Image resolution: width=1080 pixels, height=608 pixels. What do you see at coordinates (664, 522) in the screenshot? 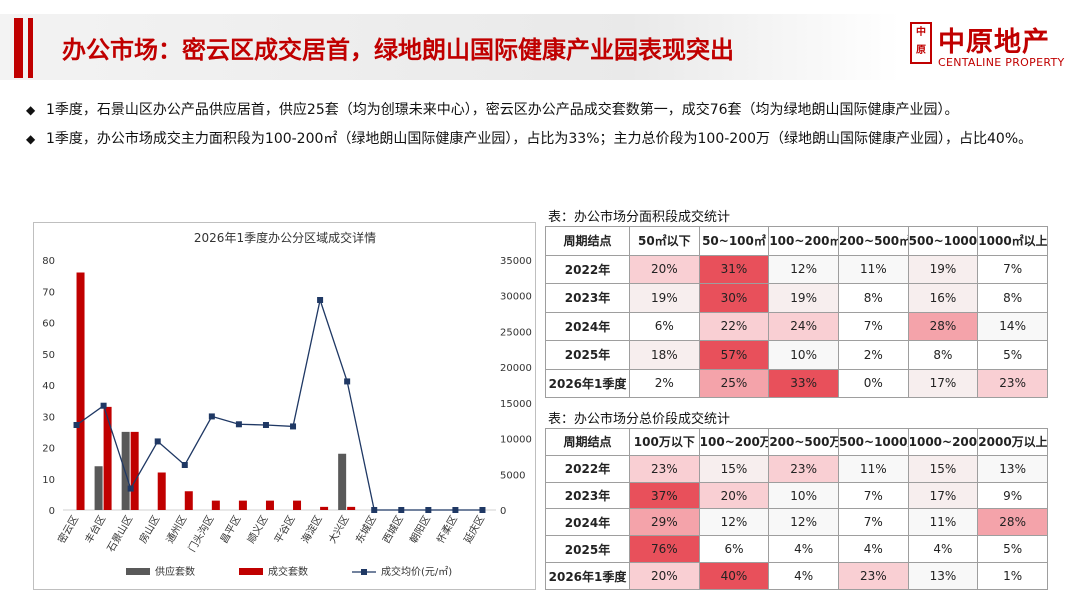
I see `table-cell: 29%` at bounding box center [664, 522].